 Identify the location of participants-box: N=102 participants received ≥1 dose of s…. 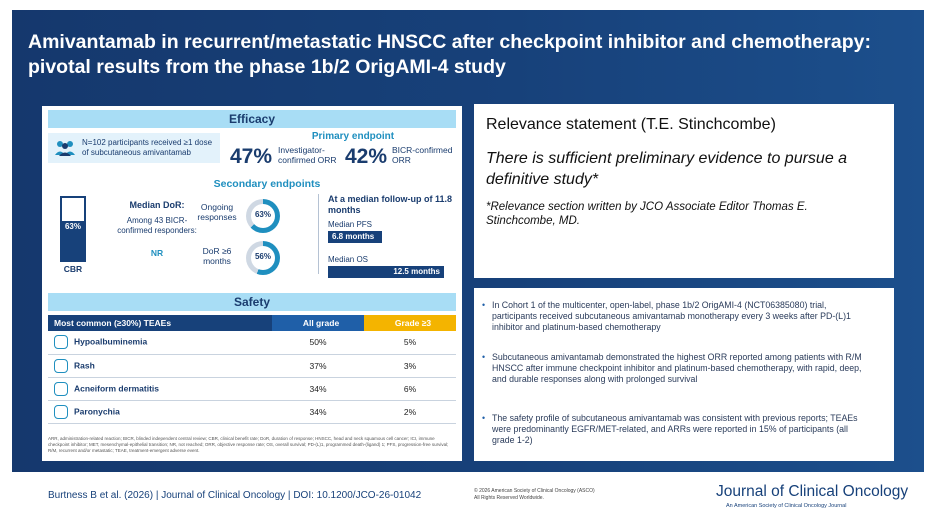
(134, 148).